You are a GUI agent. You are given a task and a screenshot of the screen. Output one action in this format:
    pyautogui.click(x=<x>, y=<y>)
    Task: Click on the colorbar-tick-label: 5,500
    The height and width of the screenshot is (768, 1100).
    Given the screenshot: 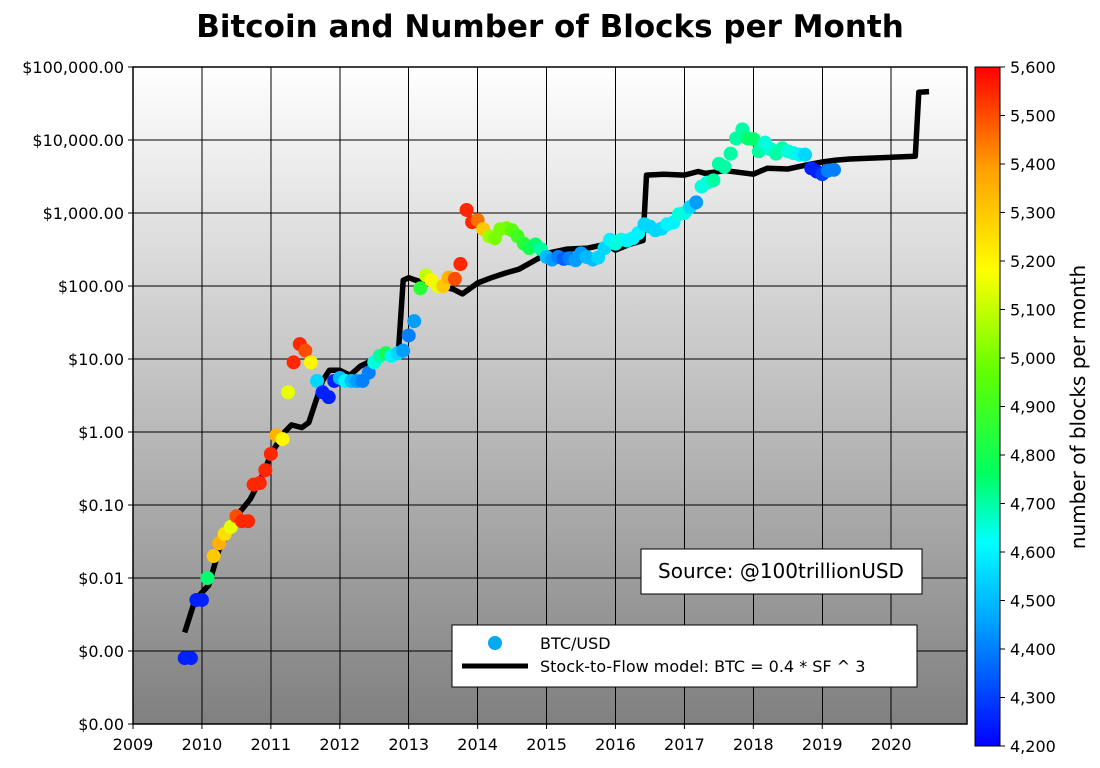 What is the action you would take?
    pyautogui.click(x=1033, y=116)
    